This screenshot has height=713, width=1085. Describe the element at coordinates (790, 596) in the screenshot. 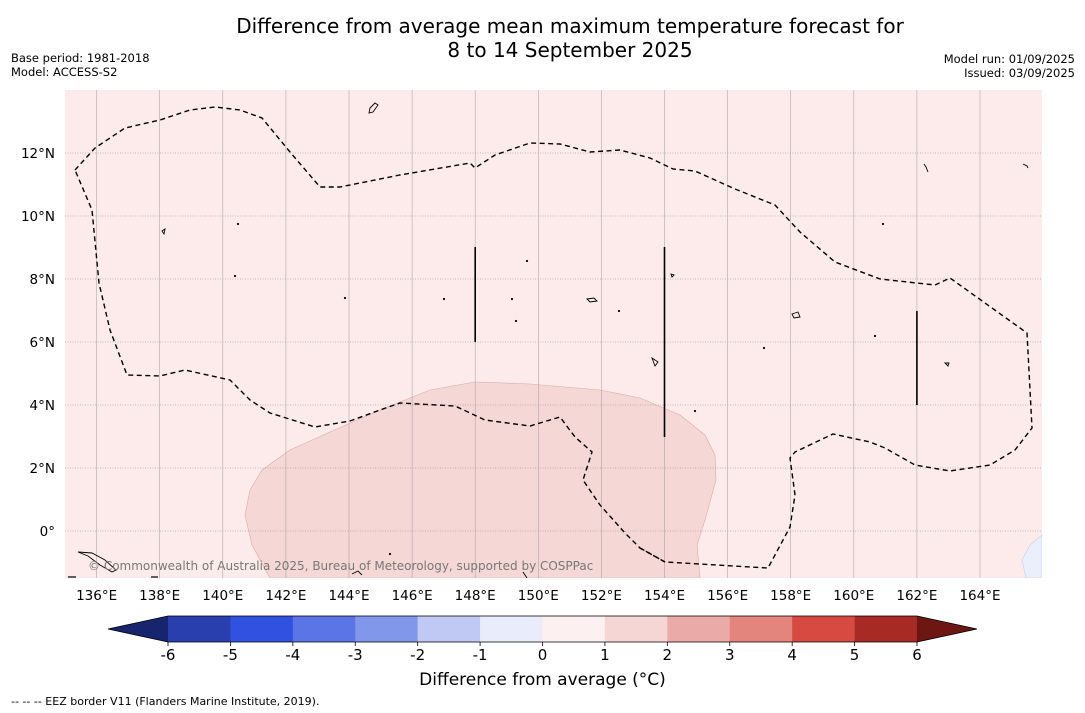

I see `lon-label: 158°E` at that location.